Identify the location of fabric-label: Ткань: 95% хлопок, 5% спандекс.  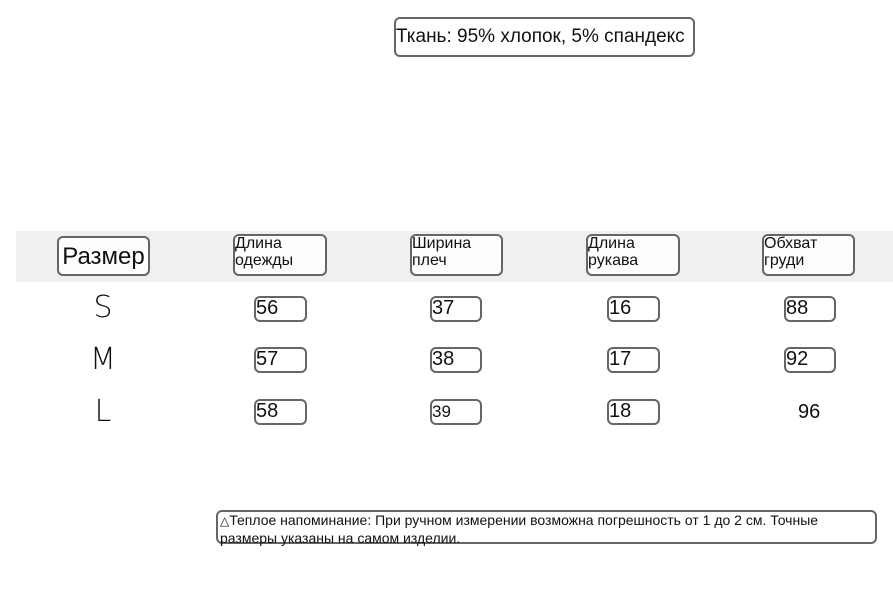
(544, 37).